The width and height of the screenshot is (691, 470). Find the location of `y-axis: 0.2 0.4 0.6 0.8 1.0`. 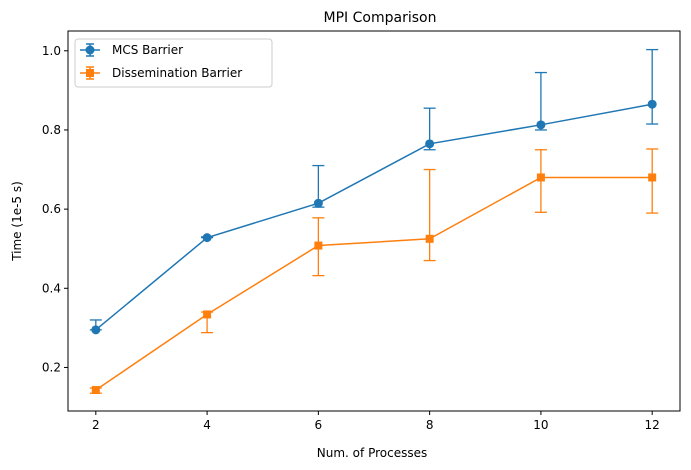

y-axis: 0.2 0.4 0.6 0.8 1.0 is located at coordinates (55, 209).